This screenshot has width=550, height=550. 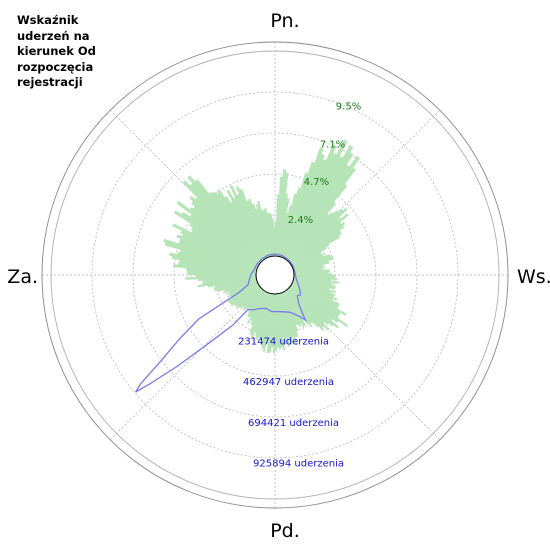 I want to click on percent-tick-label: 4.7%, so click(x=316, y=182).